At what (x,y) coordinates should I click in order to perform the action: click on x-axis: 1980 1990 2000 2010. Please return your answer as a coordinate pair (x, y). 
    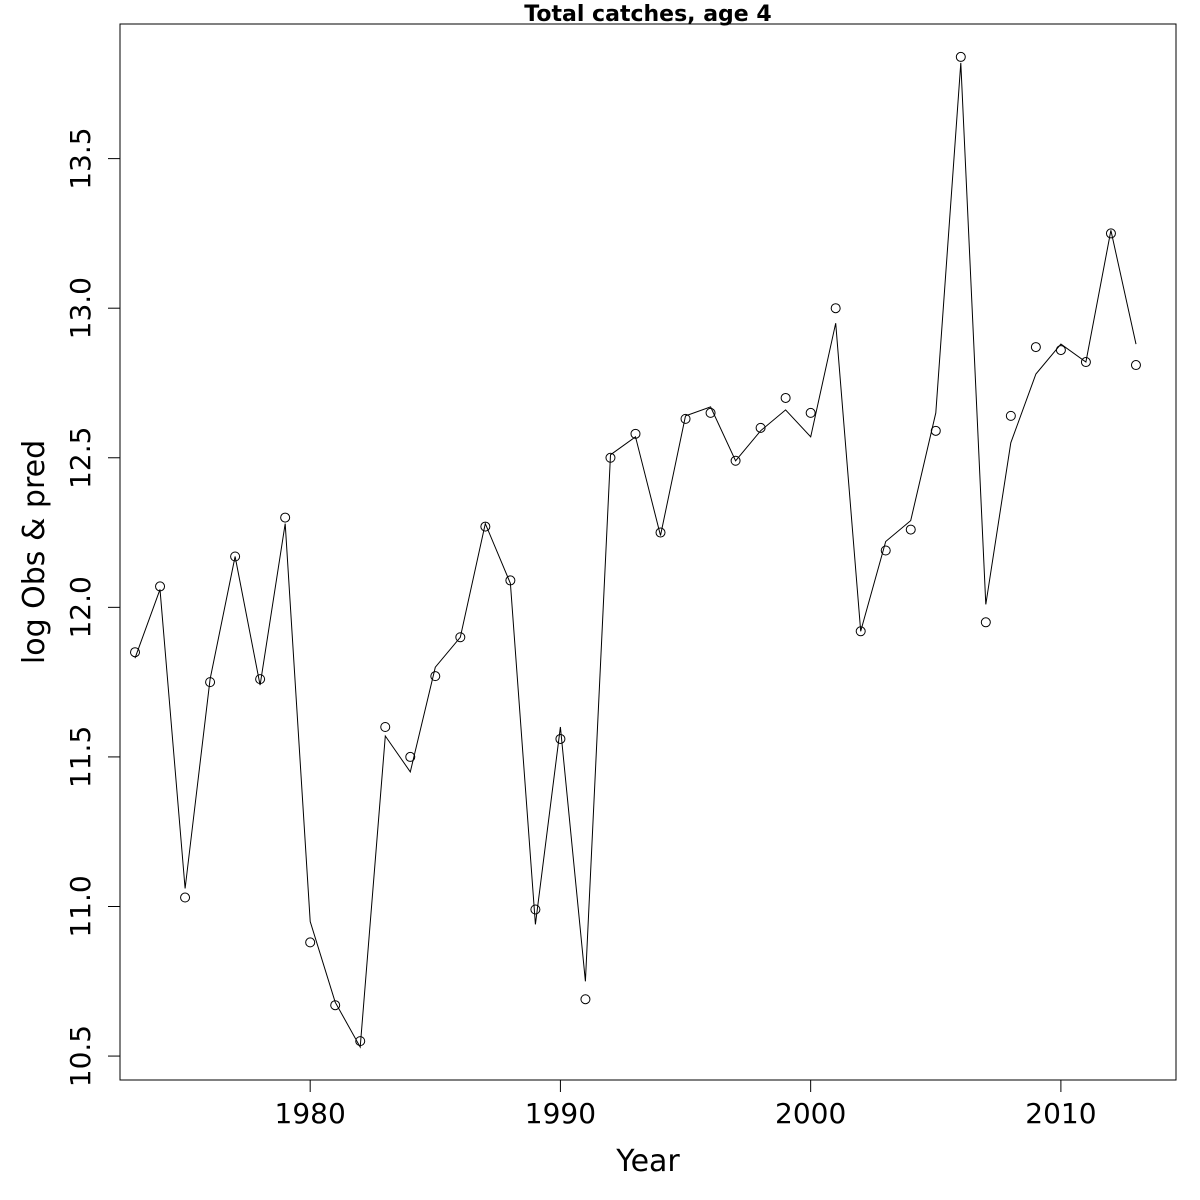
    Looking at the image, I should click on (686, 1104).